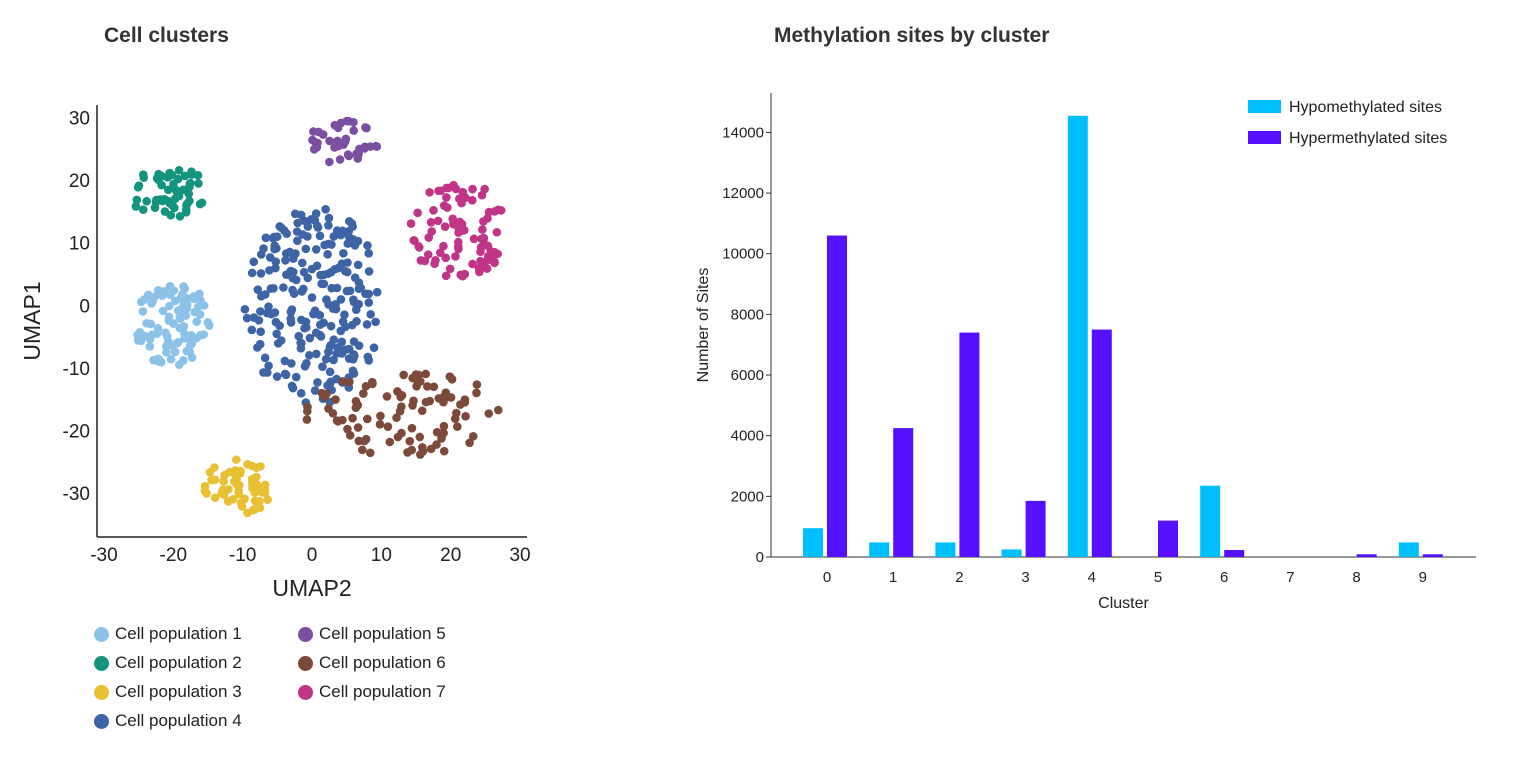 The image size is (1536, 770). I want to click on umap-y-axis-label: UMAP1, so click(32, 320).